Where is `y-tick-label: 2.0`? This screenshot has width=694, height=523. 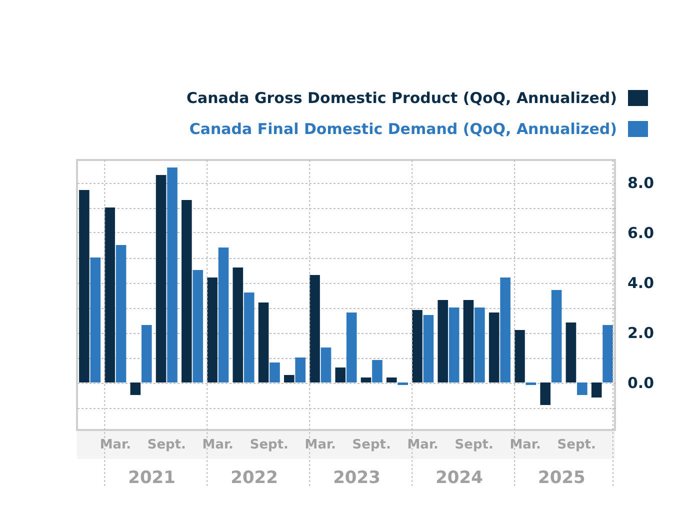 y-tick-label: 2.0 is located at coordinates (641, 333).